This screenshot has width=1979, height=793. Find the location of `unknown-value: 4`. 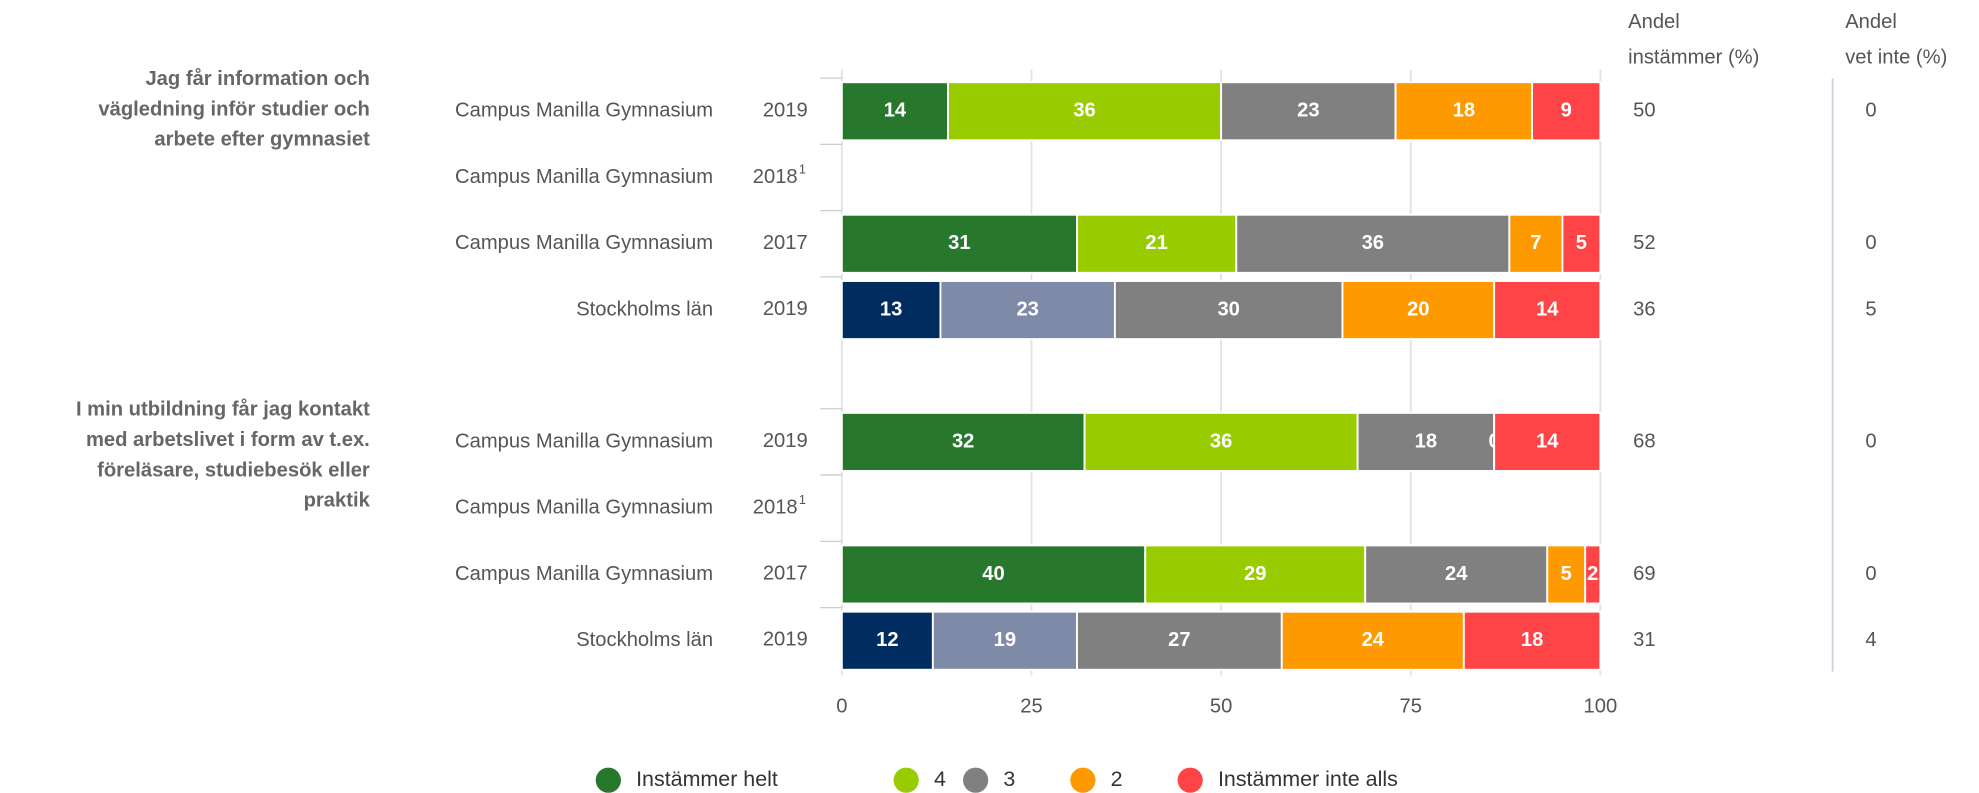

unknown-value: 4 is located at coordinates (1870, 640).